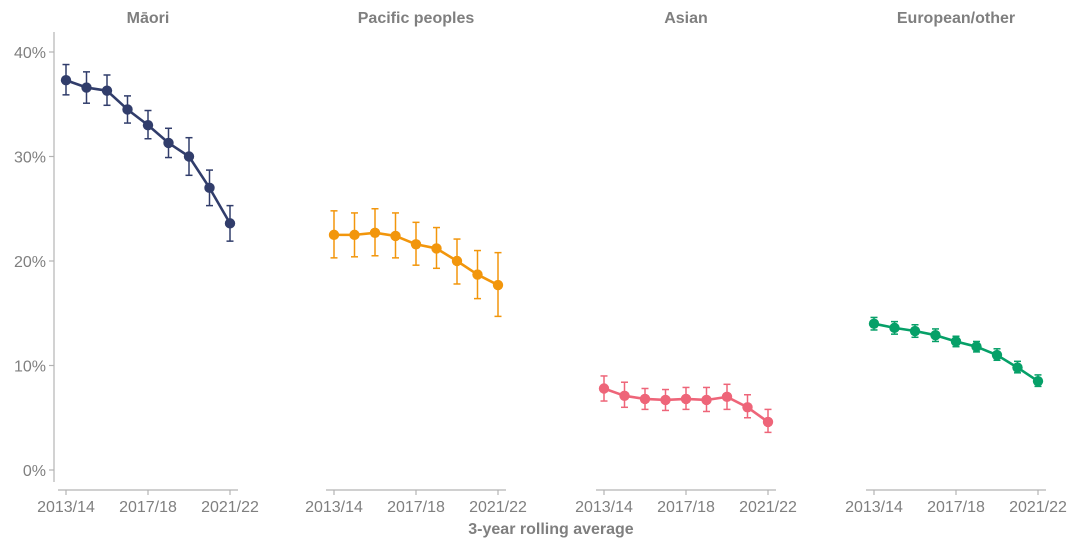 The width and height of the screenshot is (1073, 542). What do you see at coordinates (551, 529) in the screenshot?
I see `x-axis-title: 3-year rolling average` at bounding box center [551, 529].